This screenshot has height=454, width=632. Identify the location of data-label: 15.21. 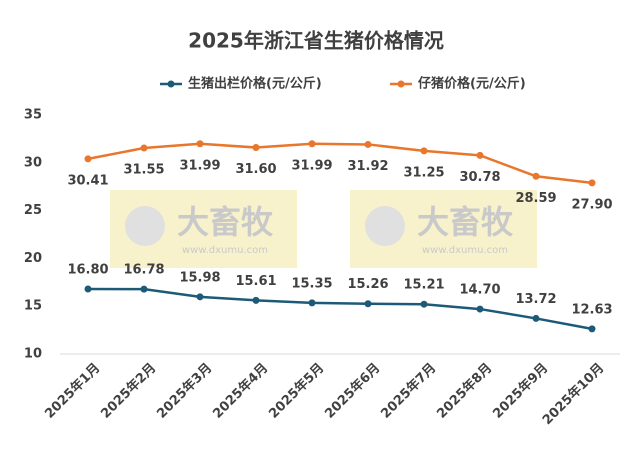
(423, 285).